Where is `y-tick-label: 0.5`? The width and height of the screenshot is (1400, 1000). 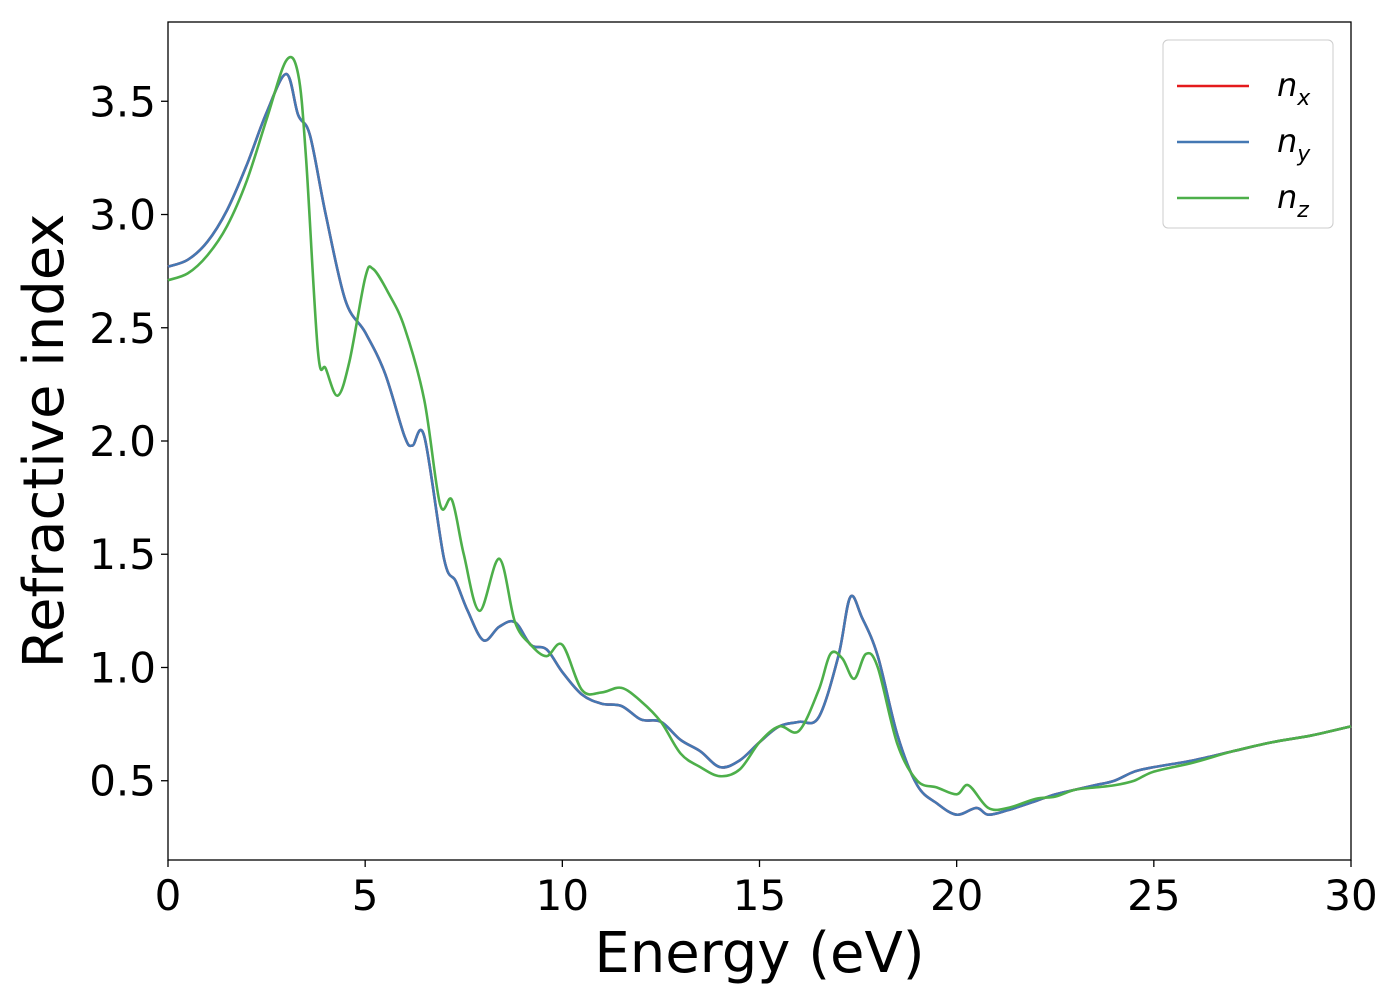 y-tick-label: 0.5 is located at coordinates (122, 781).